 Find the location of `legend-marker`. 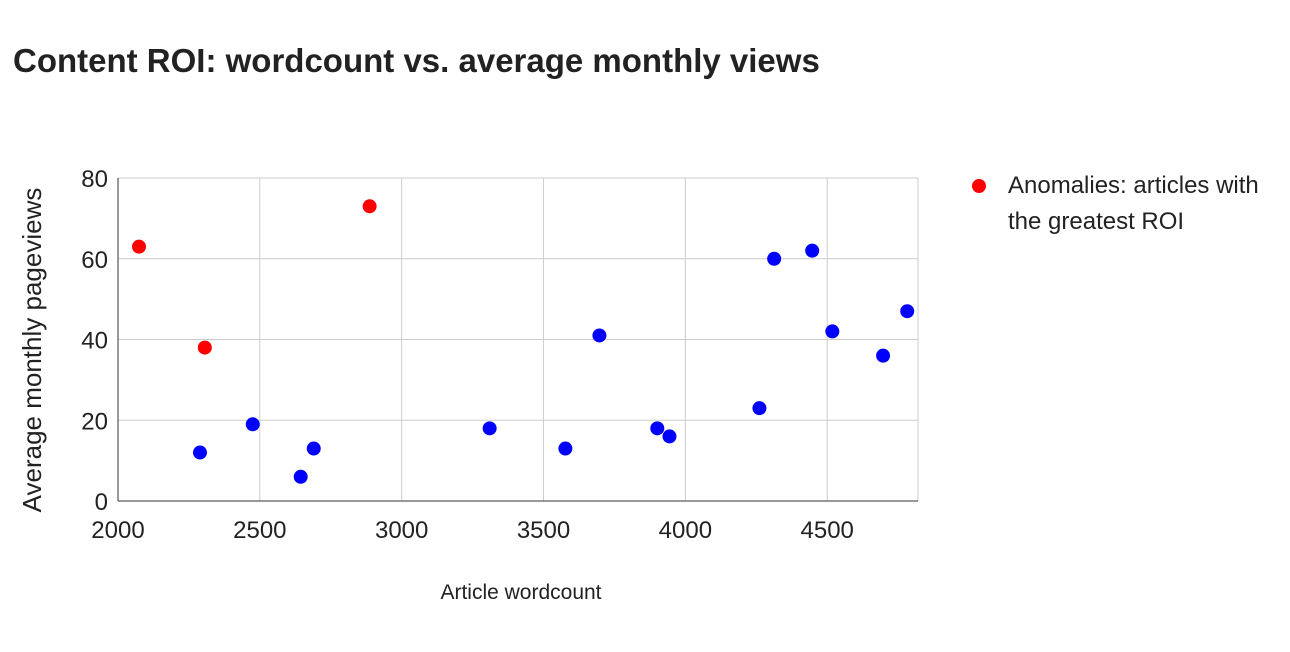

legend-marker is located at coordinates (979, 186).